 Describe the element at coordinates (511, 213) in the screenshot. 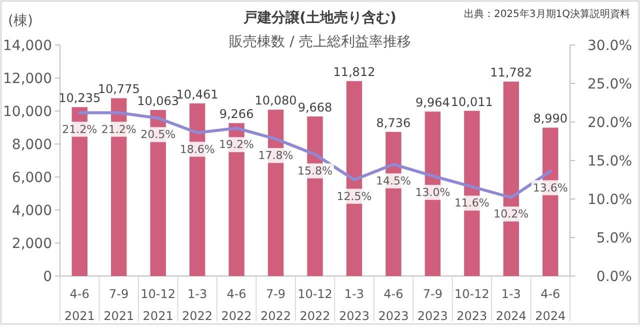

I see `data-label: 10.2%` at that location.